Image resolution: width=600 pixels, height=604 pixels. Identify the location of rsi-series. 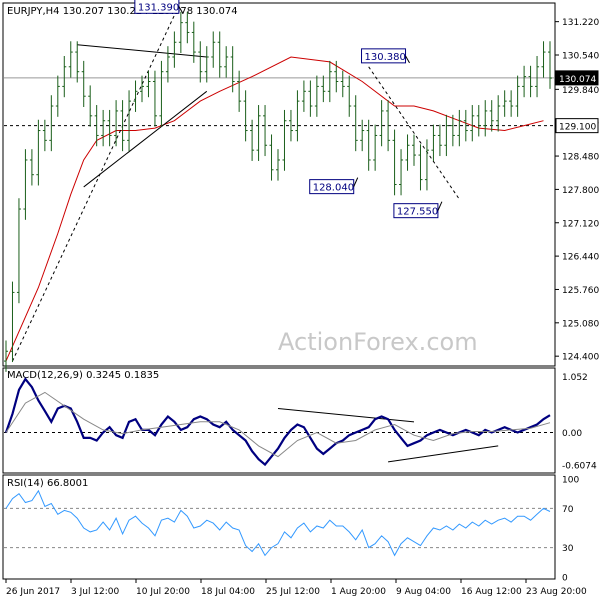
(278, 523).